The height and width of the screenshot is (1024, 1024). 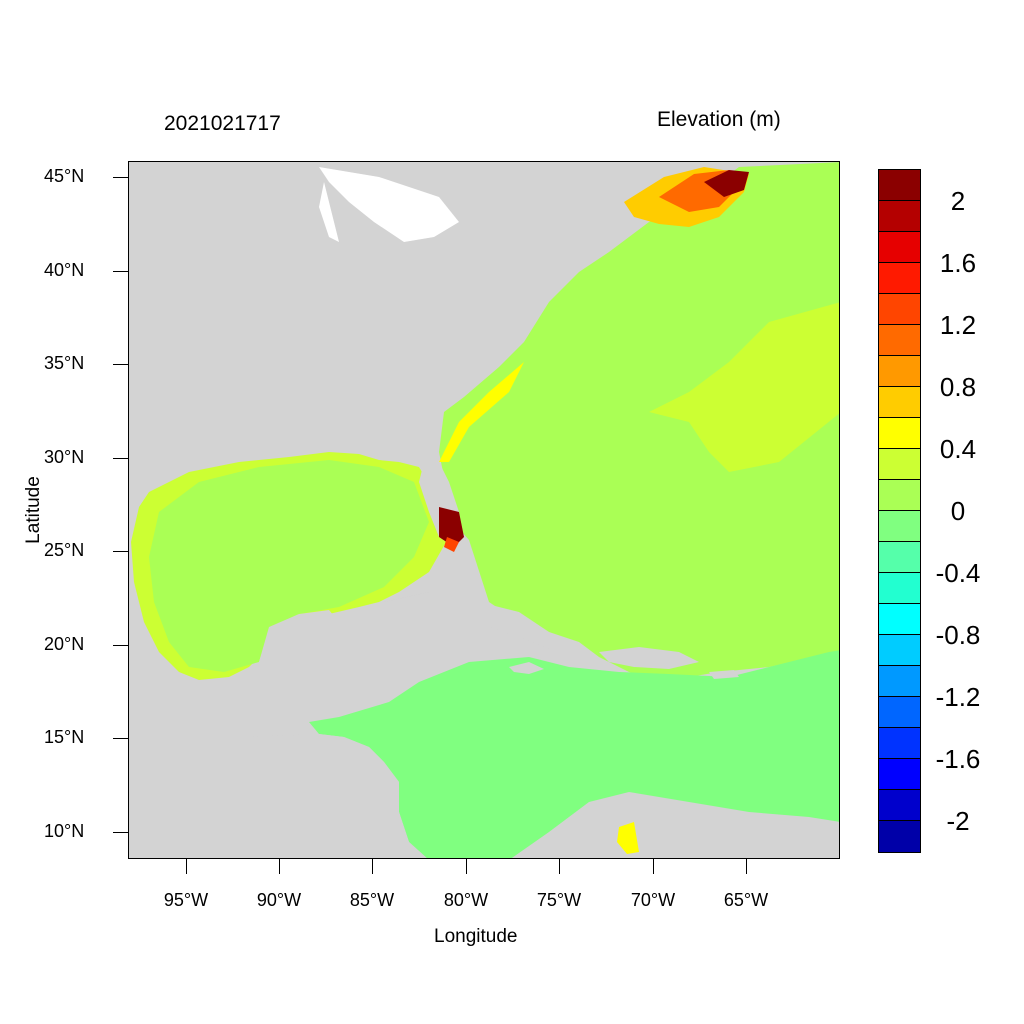 I want to click on gulf-interior, so click(x=289, y=566).